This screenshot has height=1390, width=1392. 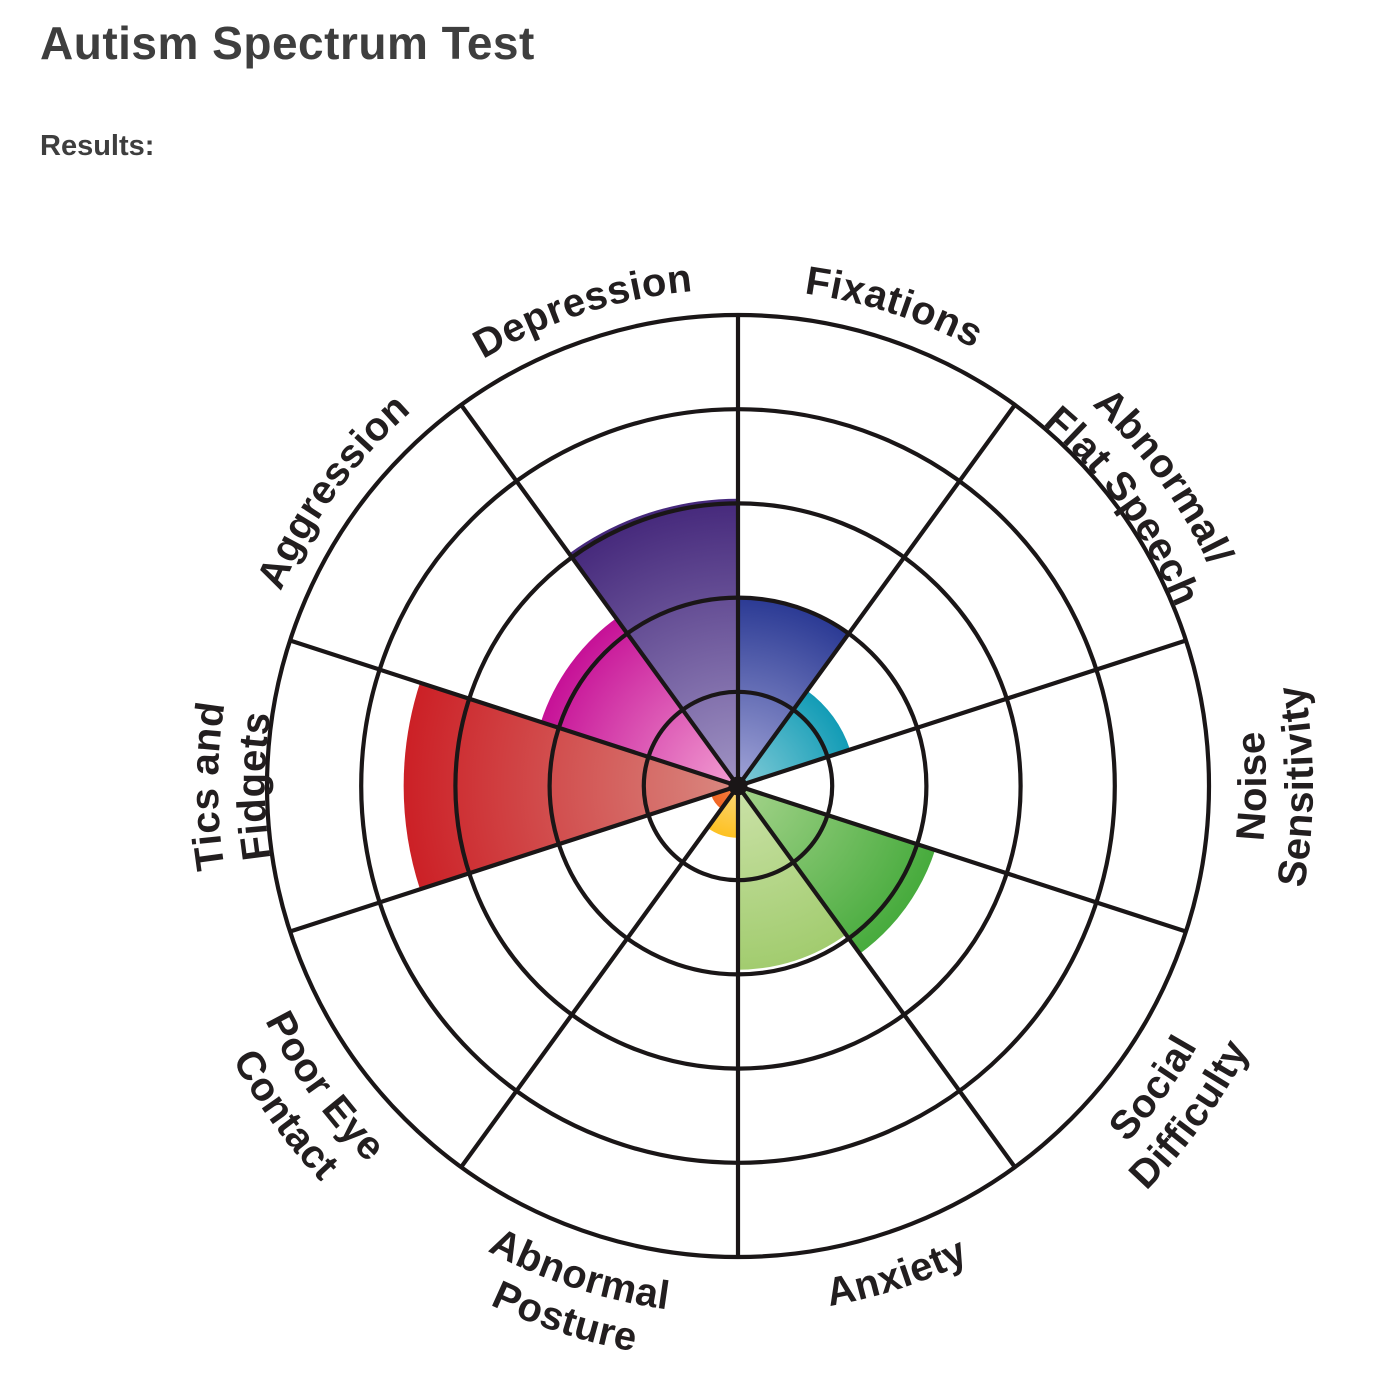 I want to click on page-title: Autism Spectrum Test, so click(x=287, y=43).